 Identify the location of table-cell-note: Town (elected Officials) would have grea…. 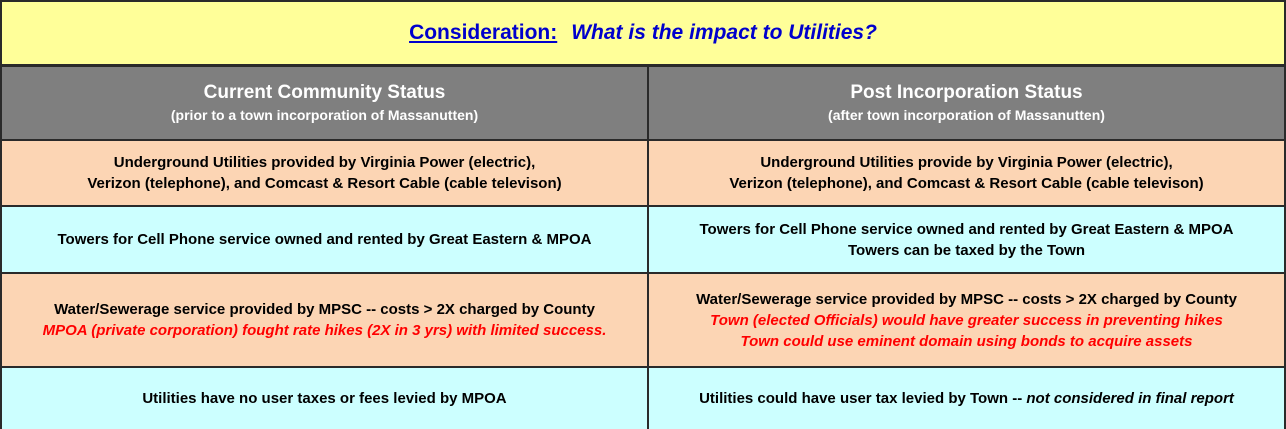
(966, 320).